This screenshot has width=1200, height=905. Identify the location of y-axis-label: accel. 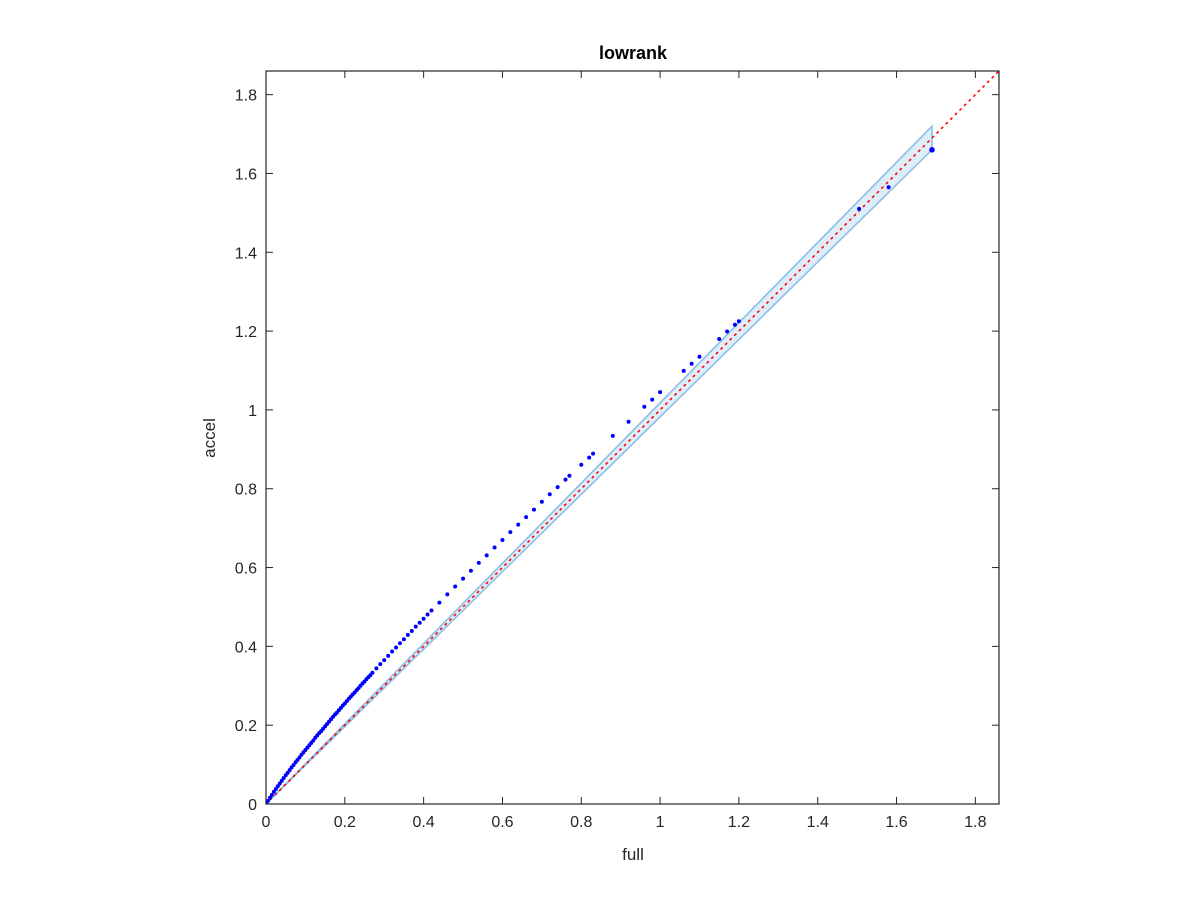
(209, 438).